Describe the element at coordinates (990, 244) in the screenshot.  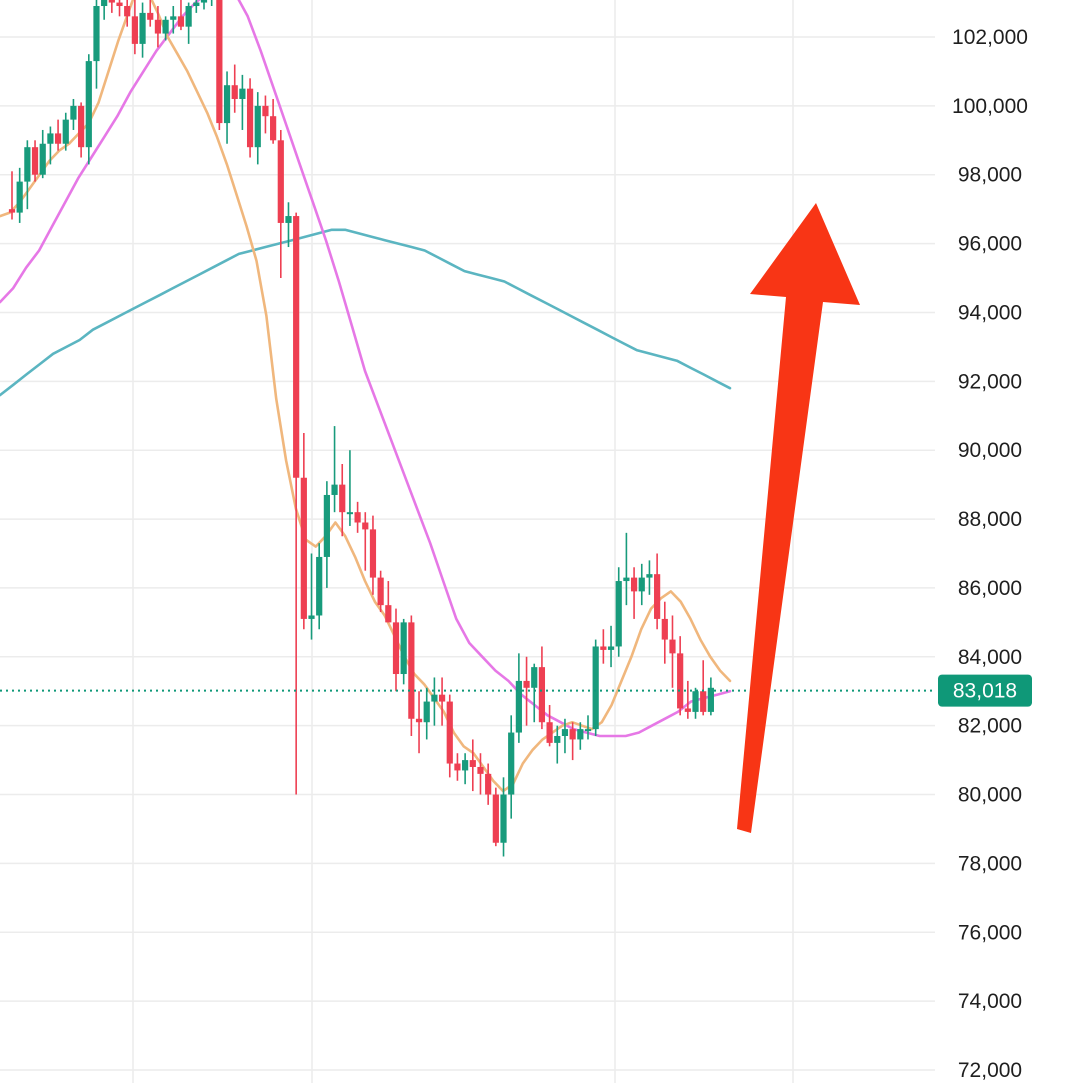
I see `y-tick-label: 96,000` at that location.